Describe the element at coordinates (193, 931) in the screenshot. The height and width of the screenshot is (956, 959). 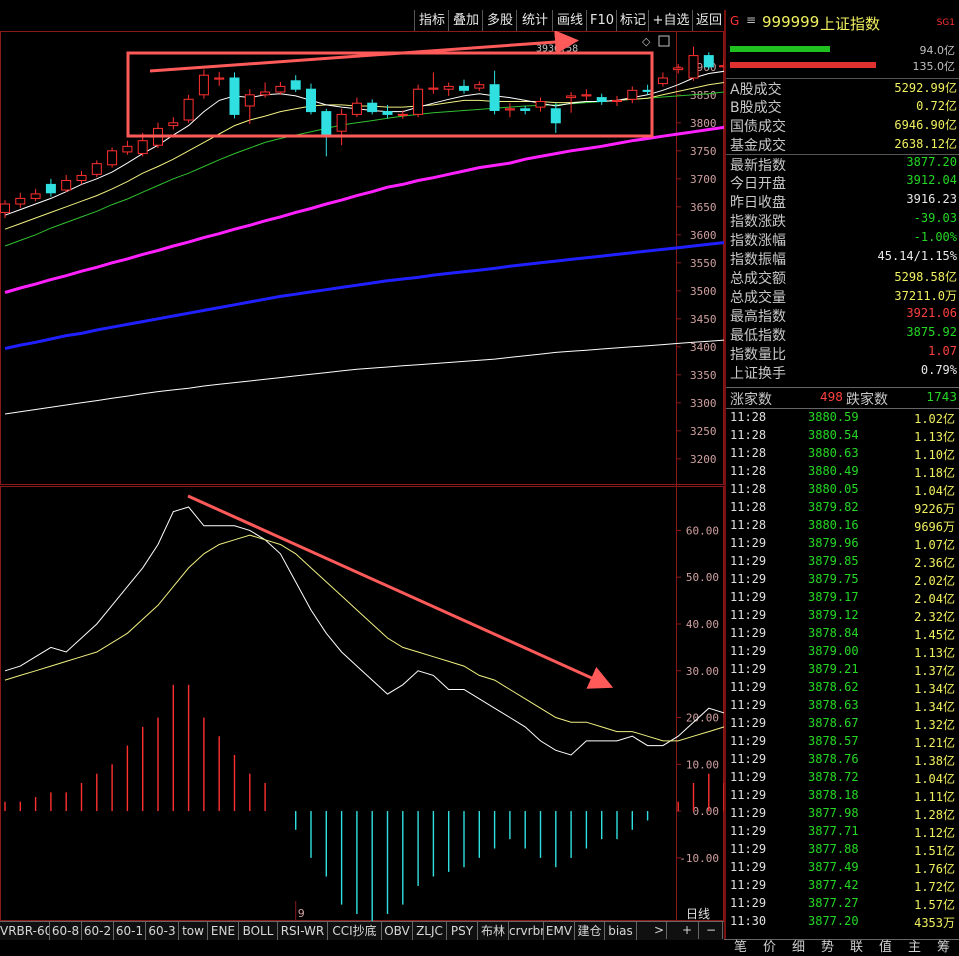
I see `indicator-tab-5: tow` at that location.